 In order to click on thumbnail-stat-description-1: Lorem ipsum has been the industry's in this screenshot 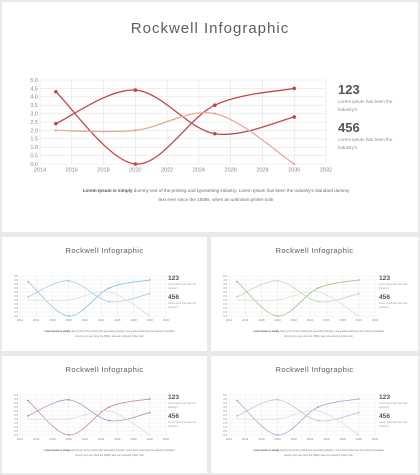, I will do `click(393, 286)`.